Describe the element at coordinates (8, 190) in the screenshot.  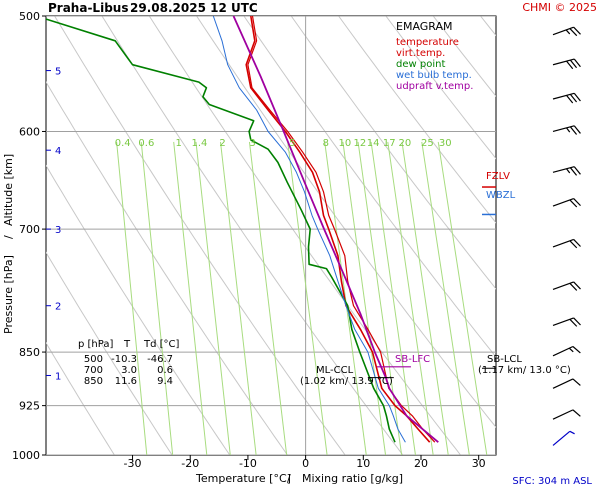
I see `y-axis-title-altitude: Altitude [km]` at that location.